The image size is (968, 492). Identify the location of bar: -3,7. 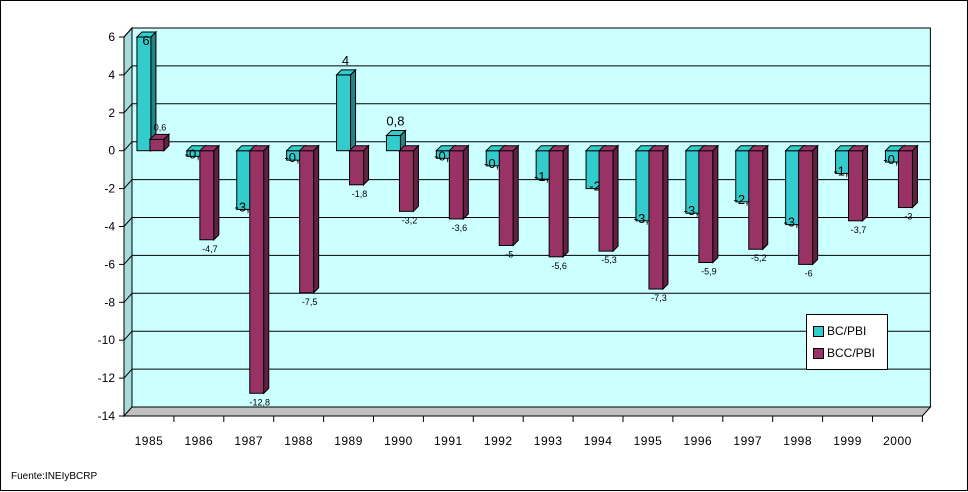
(858, 189).